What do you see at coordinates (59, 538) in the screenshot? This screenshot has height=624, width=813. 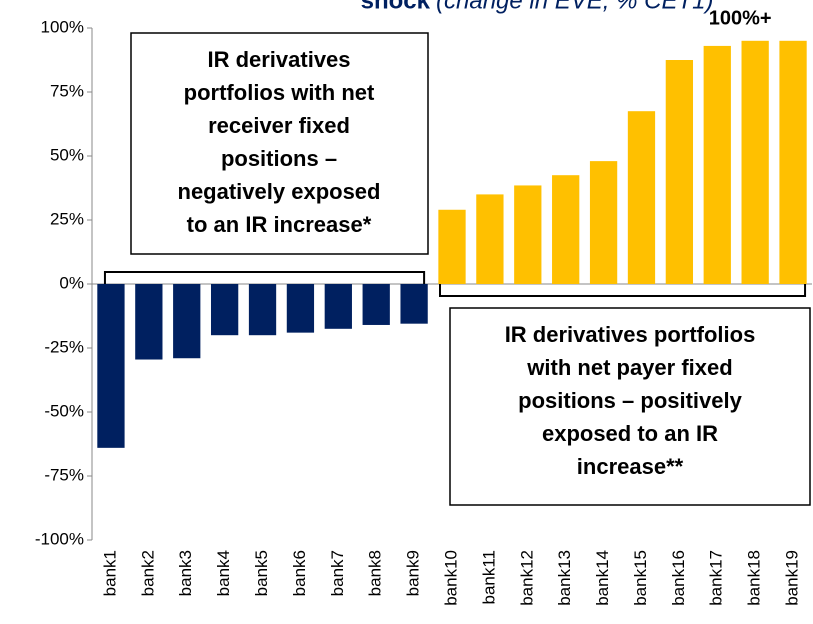 I see `y-tick-label: -100%` at bounding box center [59, 538].